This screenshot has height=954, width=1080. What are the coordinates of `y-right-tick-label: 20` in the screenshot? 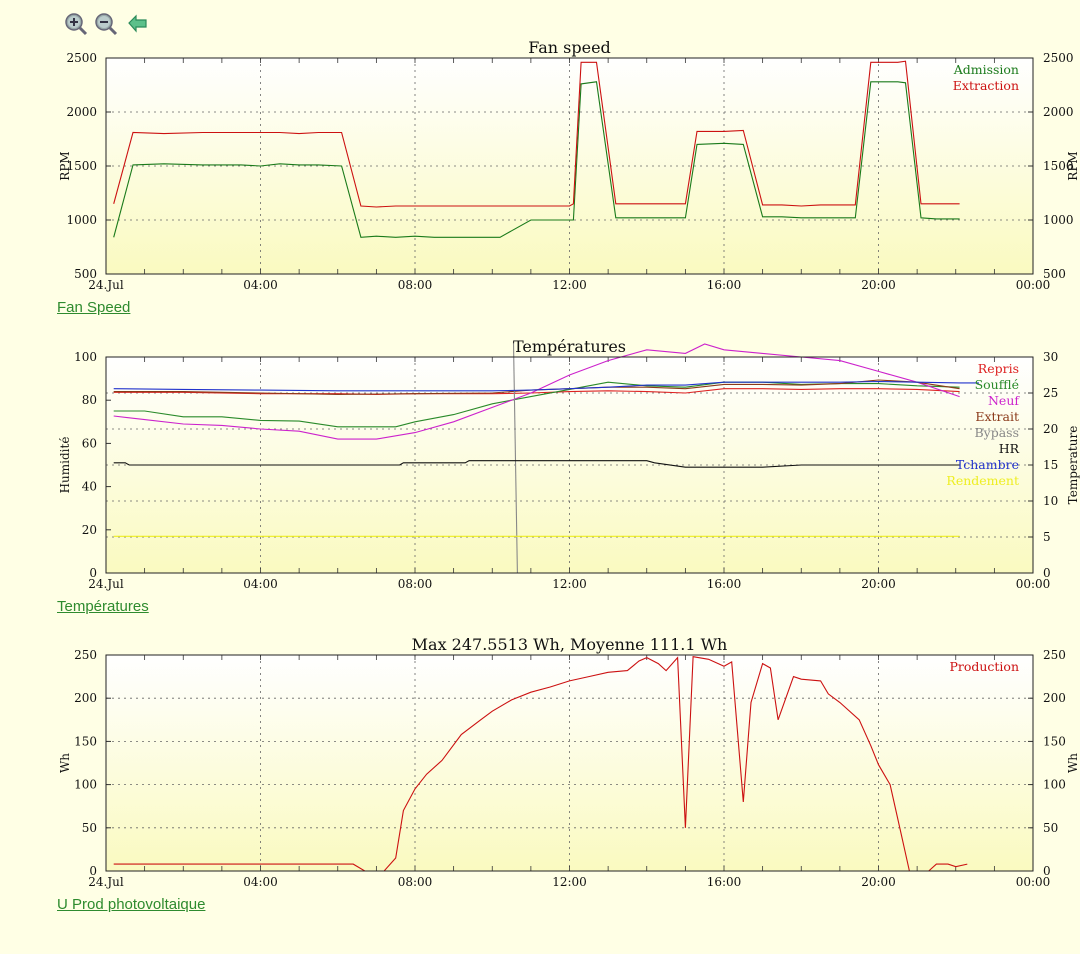 It's located at (1050, 429).